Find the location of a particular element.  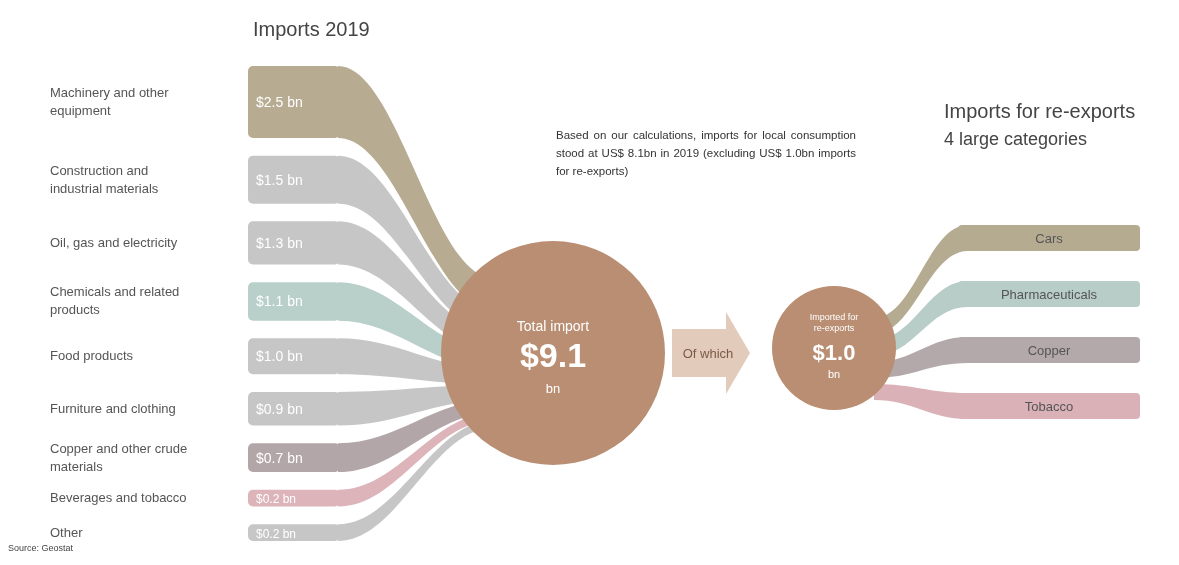

data-label: $2.5 bn is located at coordinates (279, 102).